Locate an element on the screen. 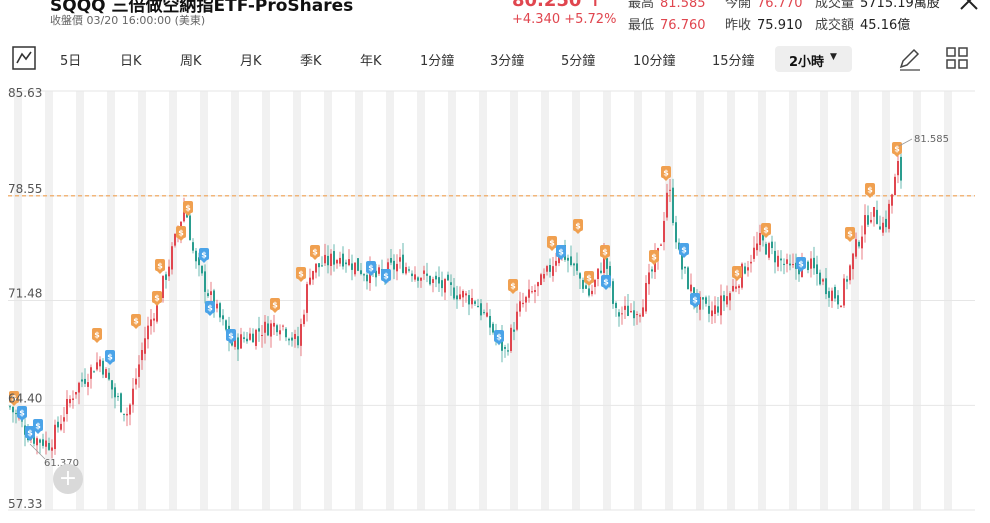  tab-day-k: 日K is located at coordinates (131, 61).